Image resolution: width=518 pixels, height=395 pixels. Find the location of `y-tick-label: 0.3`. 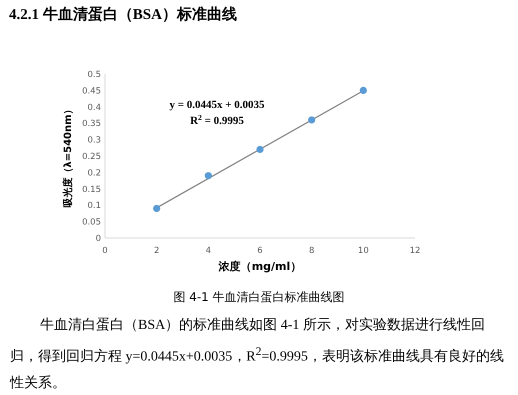

y-tick-label: 0.3 is located at coordinates (94, 141).